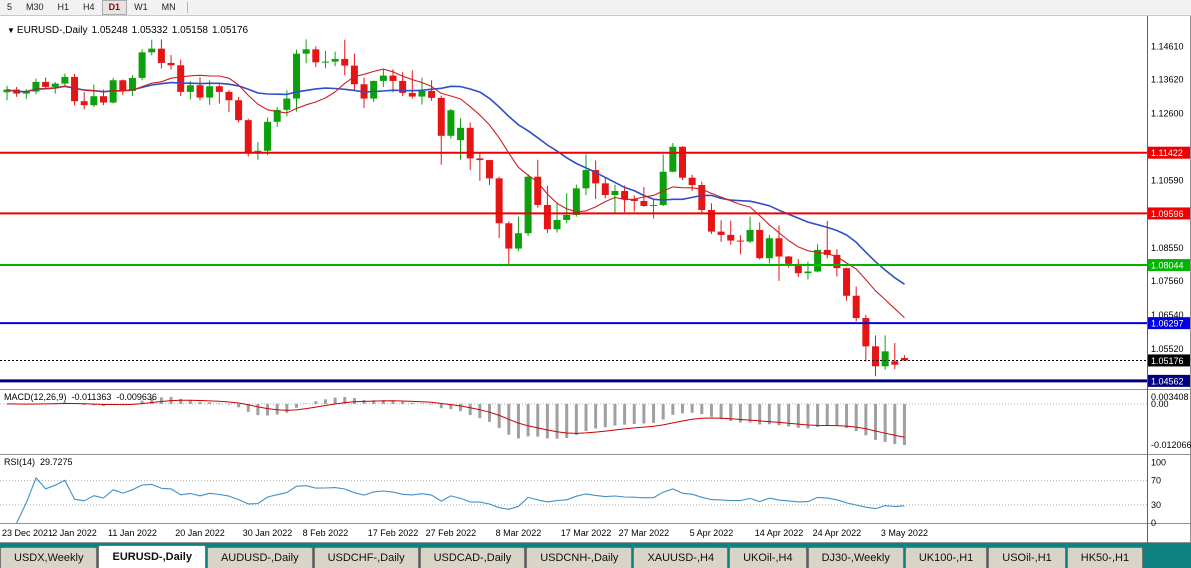 The width and height of the screenshot is (1191, 568). Describe the element at coordinates (89, 7) in the screenshot. I see `timeframe-button-h4: H4` at that location.